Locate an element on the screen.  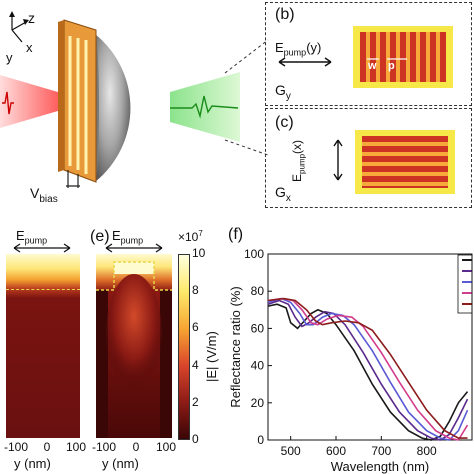
p-label: p is located at coordinates (391, 66).